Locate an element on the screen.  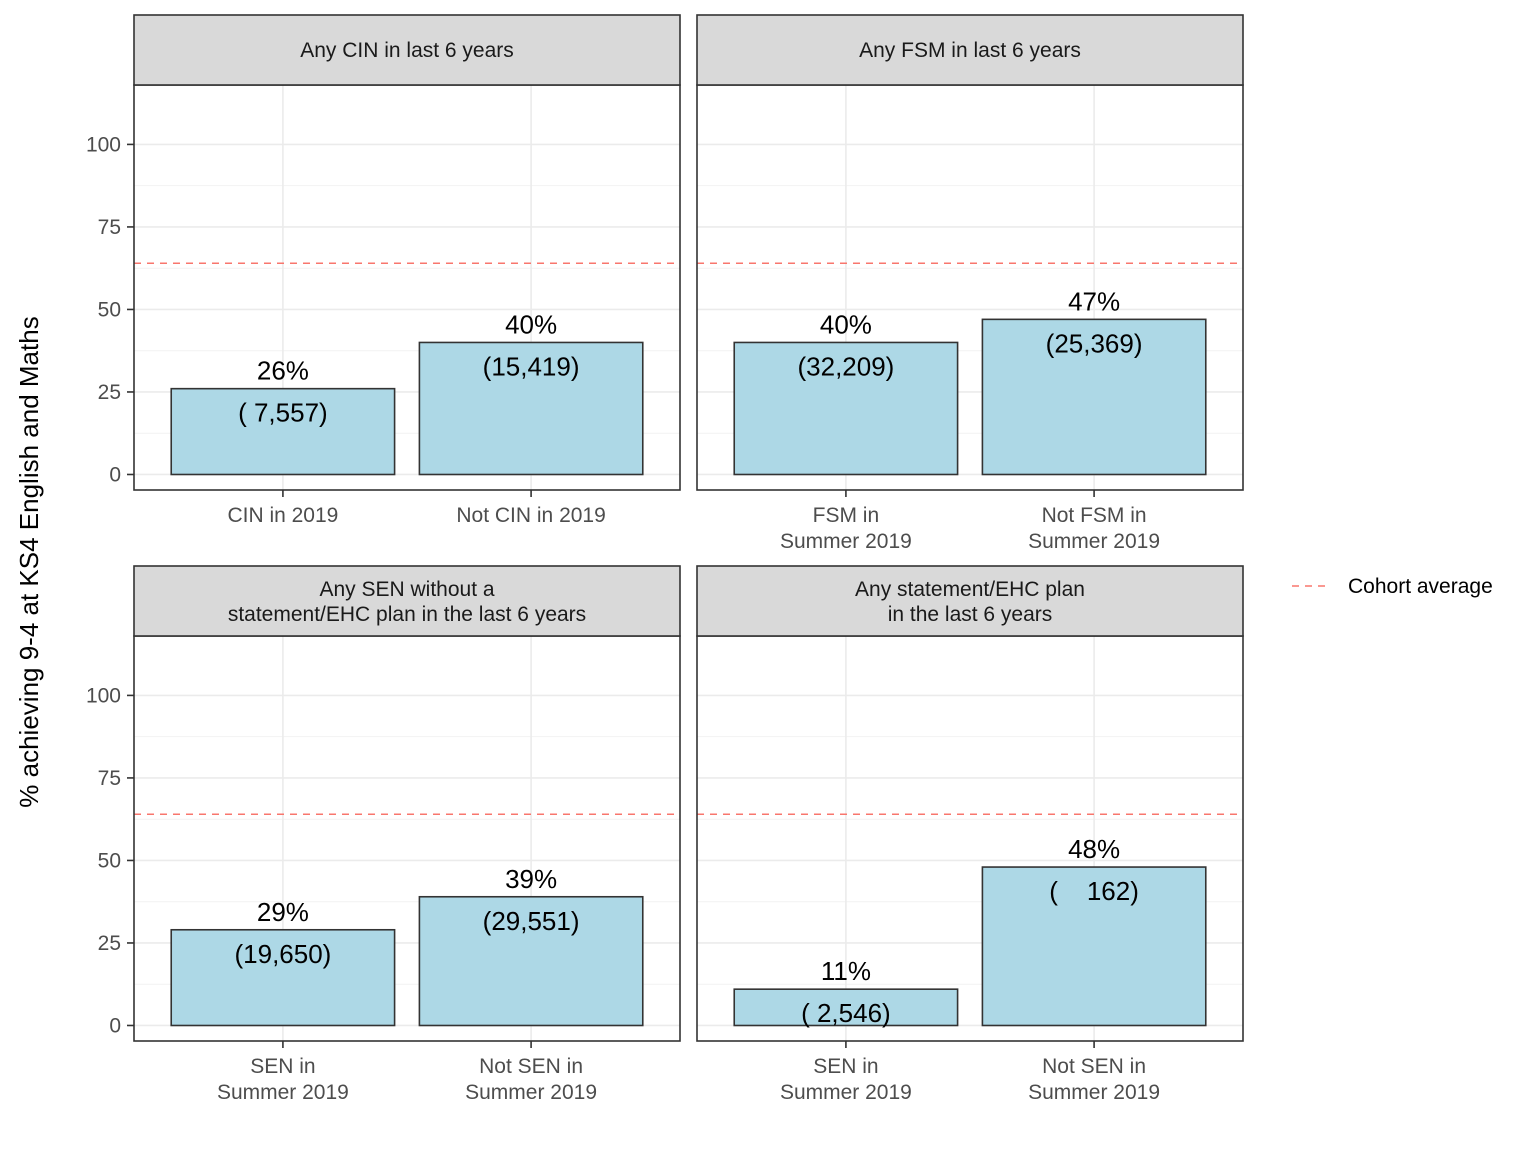
bar-value-label: 39% is located at coordinates (531, 879).